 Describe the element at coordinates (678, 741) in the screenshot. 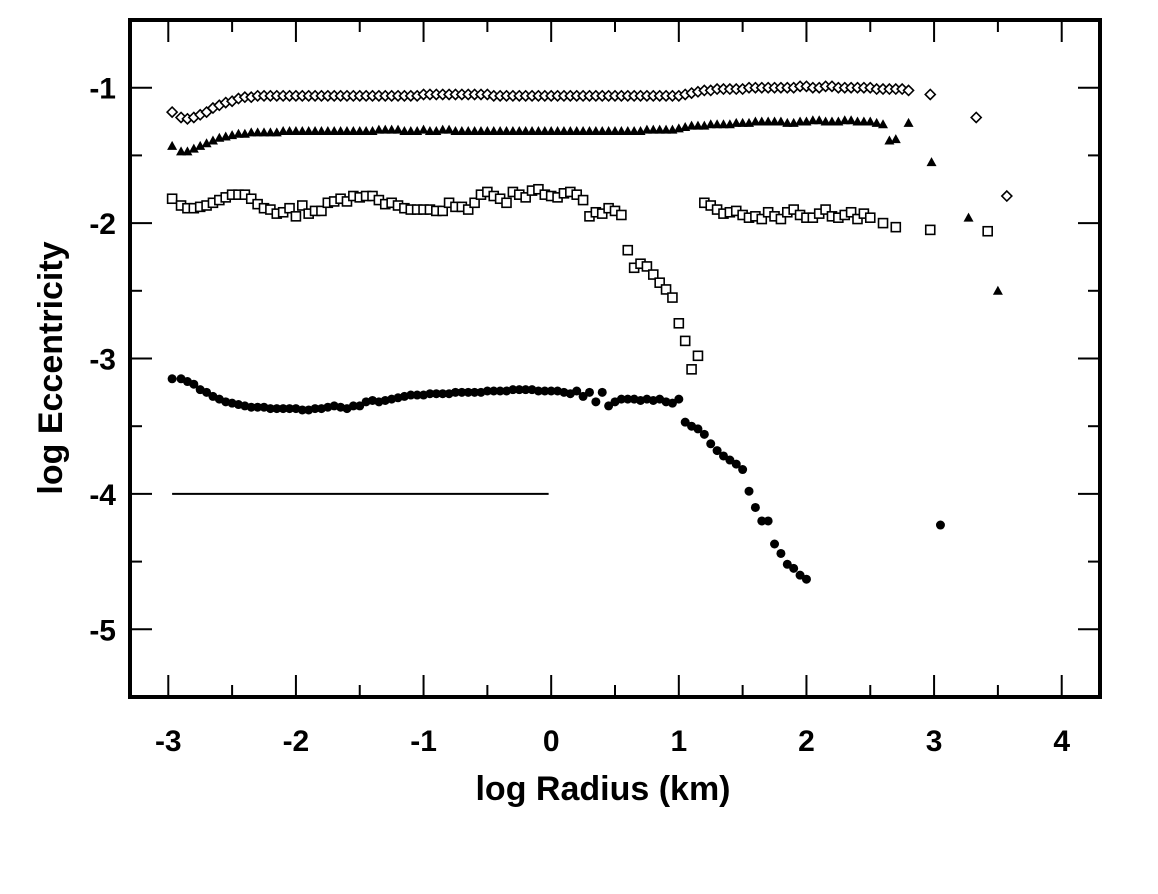

I see `x-tick-label: 1` at that location.